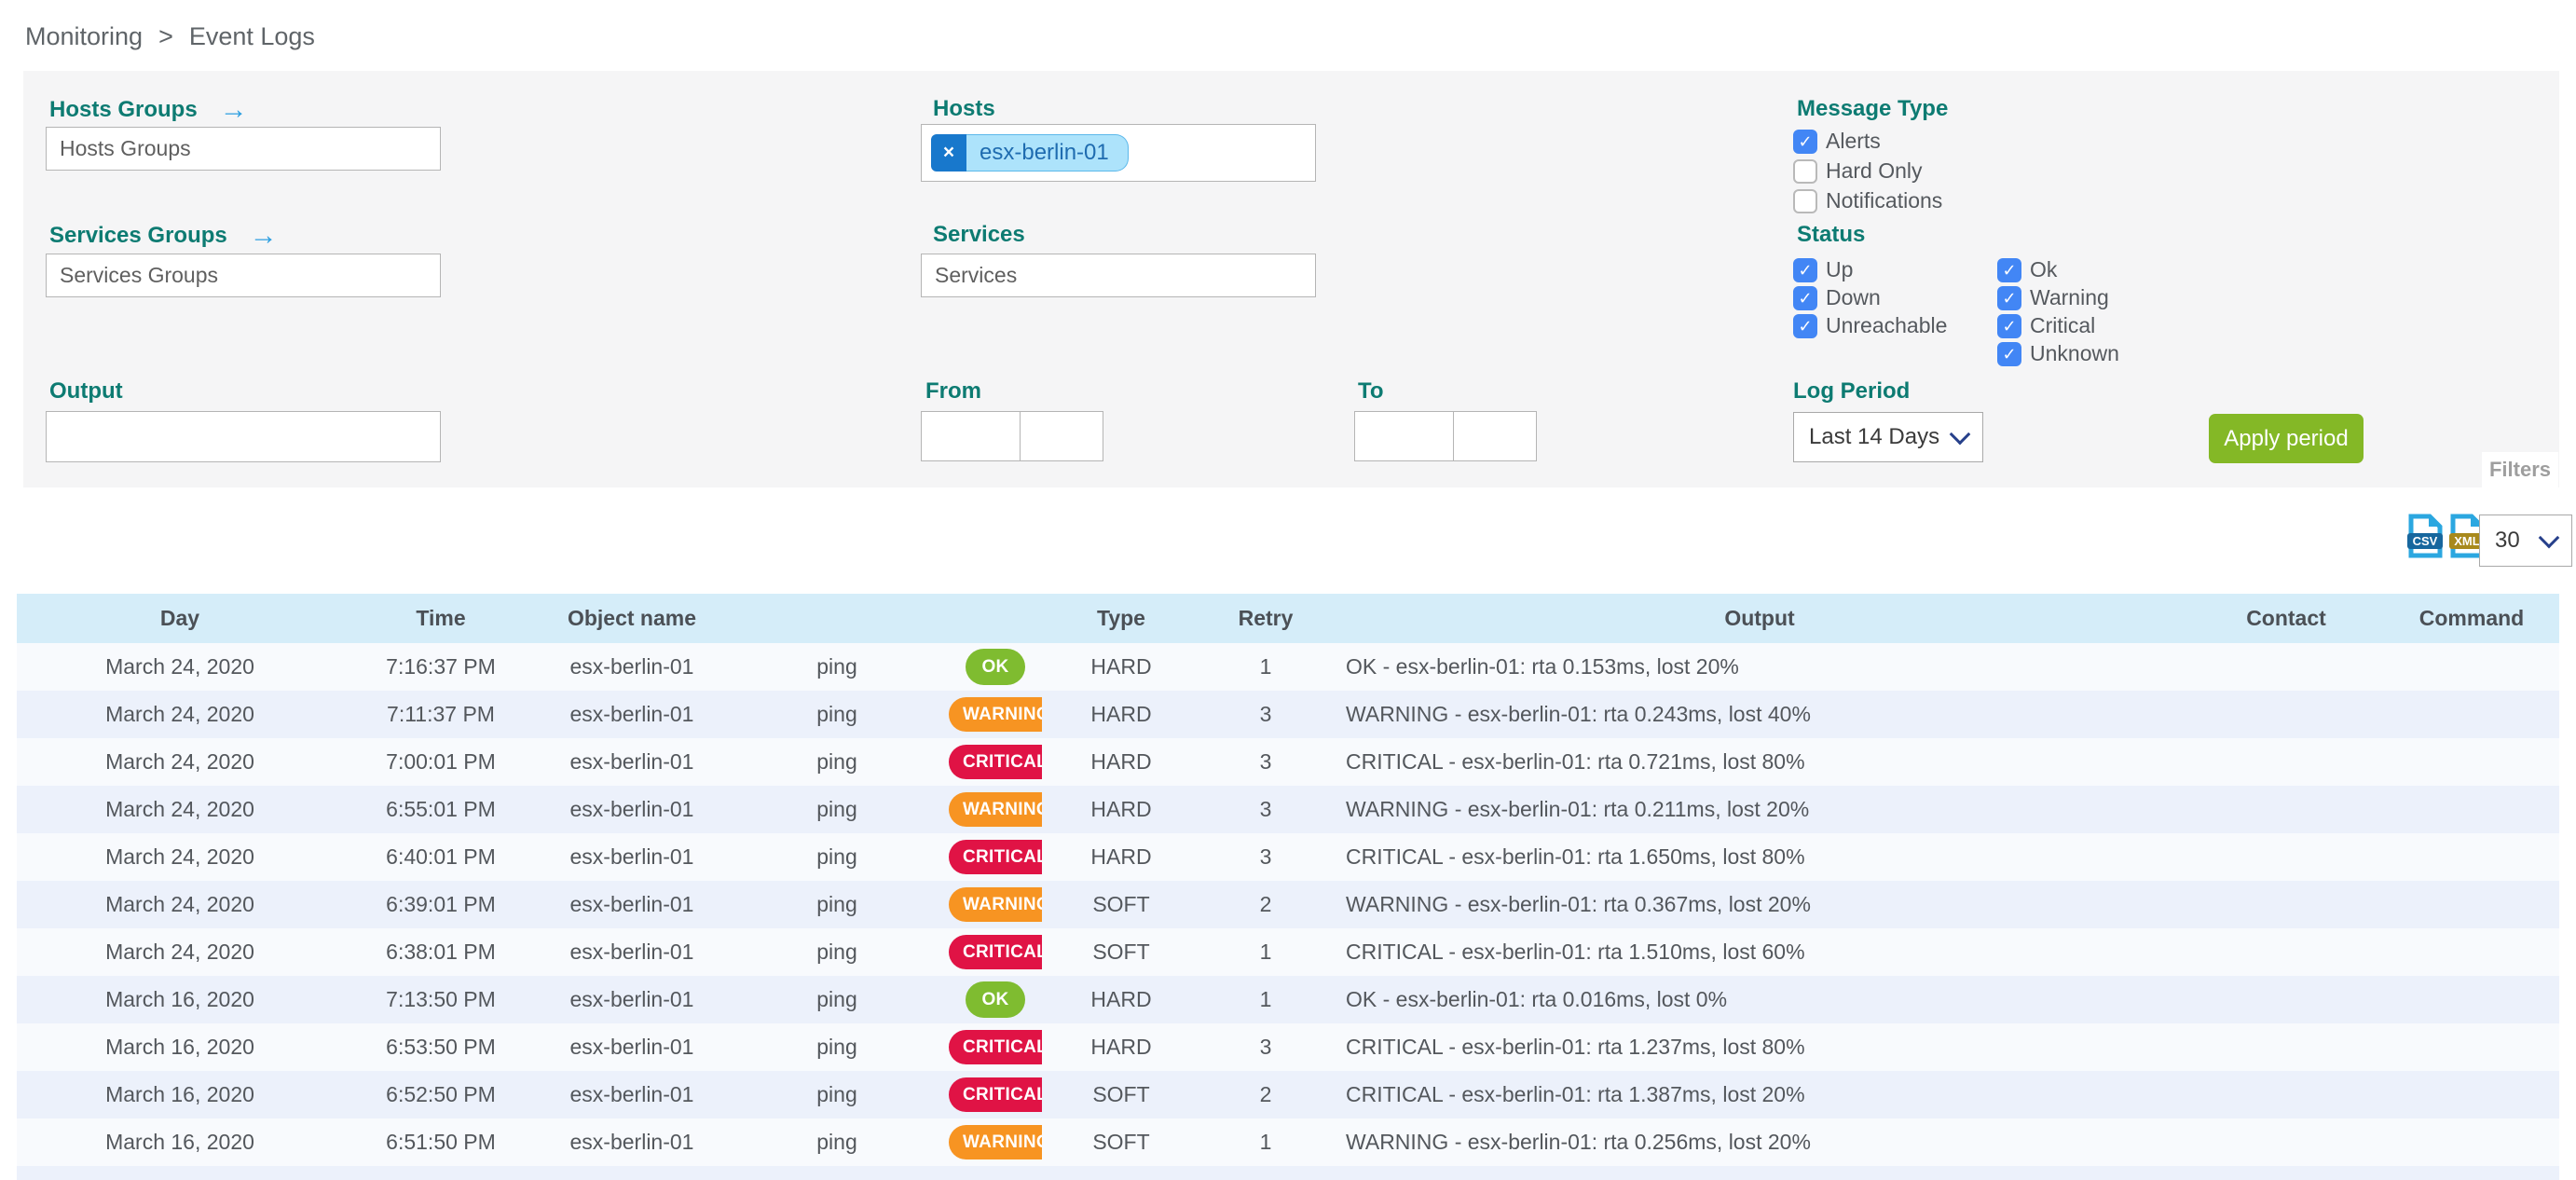 This screenshot has height=1180, width=2576. What do you see at coordinates (263, 236) in the screenshot?
I see `services-groups-link-arrow-icon: →` at bounding box center [263, 236].